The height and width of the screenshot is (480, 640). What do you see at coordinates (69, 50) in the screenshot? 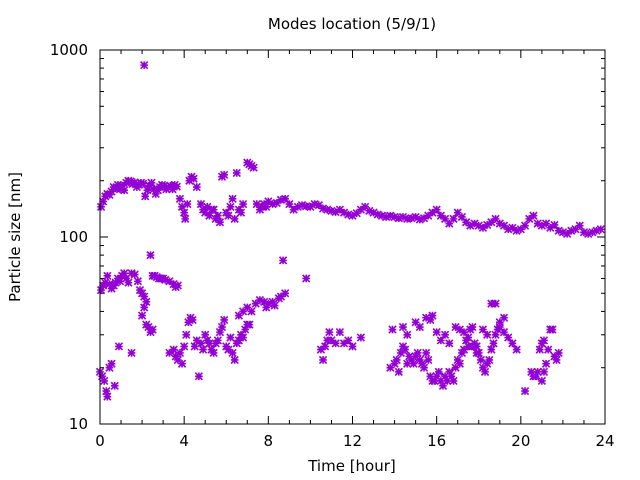
I see `y-tick-label: 1000` at bounding box center [69, 50].